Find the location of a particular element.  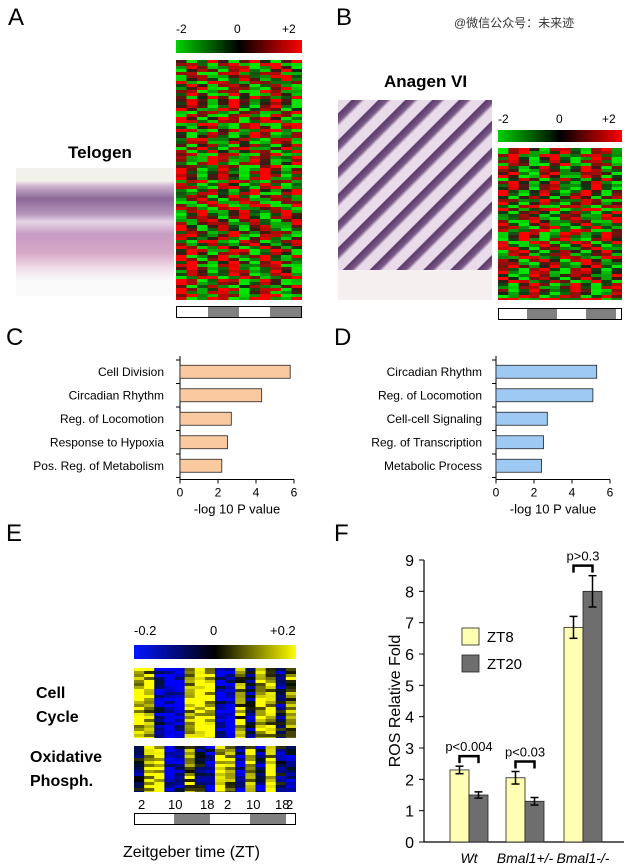

panel-d-x-tick-label: 2 is located at coordinates (534, 493).